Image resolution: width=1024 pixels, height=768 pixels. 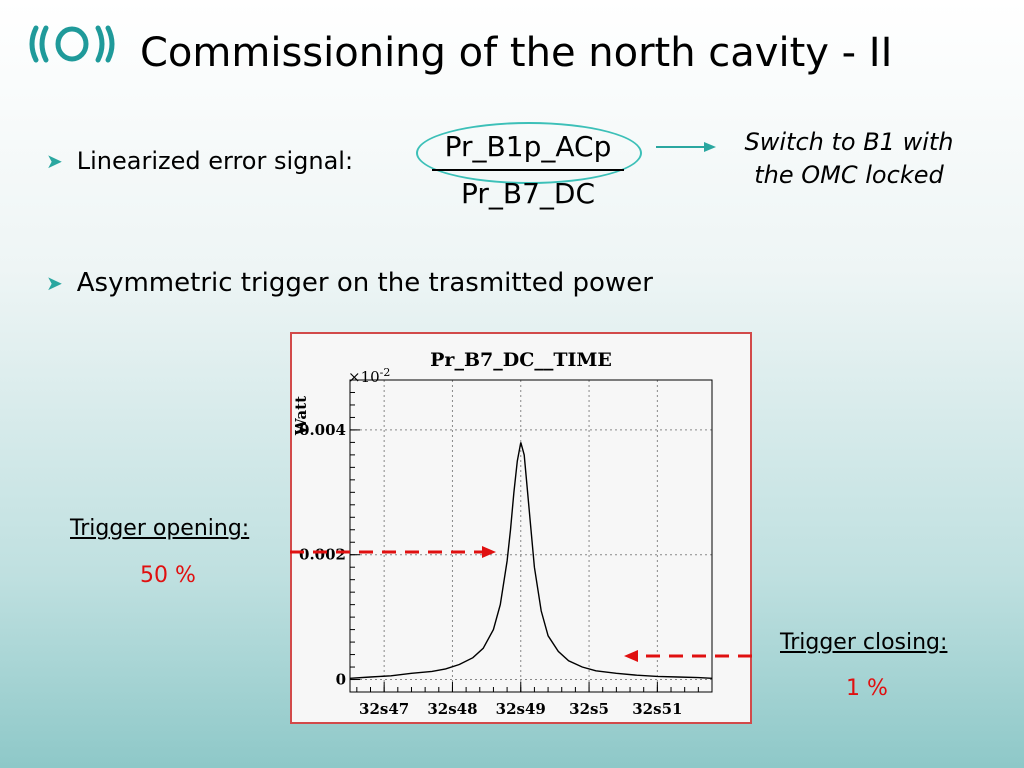 What do you see at coordinates (867, 688) in the screenshot?
I see `trigger-closing-value: 1 %` at bounding box center [867, 688].